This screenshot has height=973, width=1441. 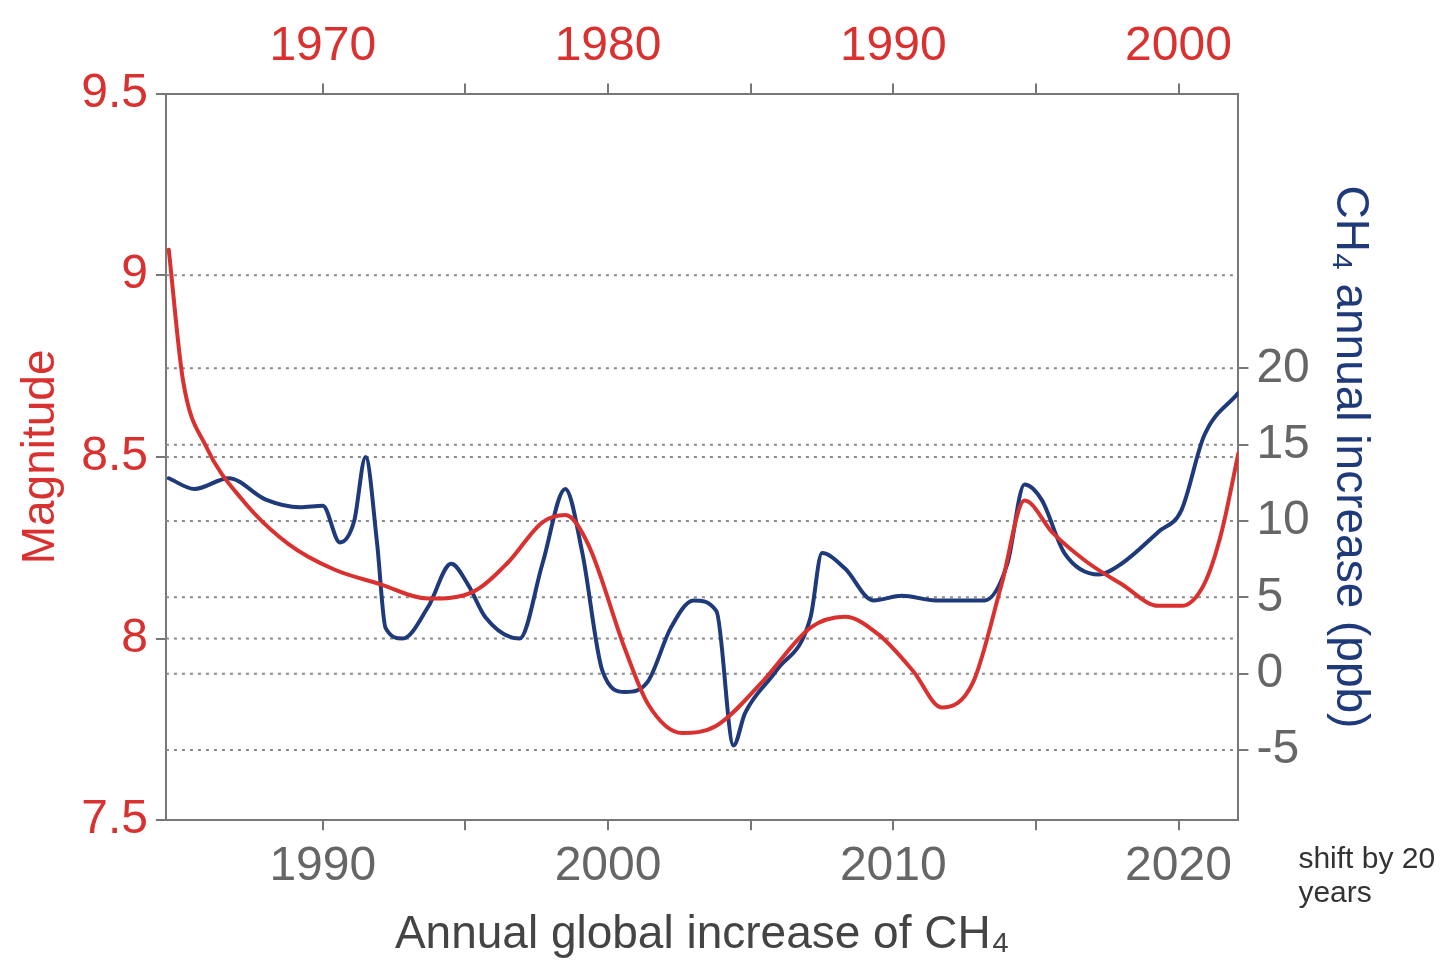 What do you see at coordinates (893, 864) in the screenshot?
I see `x-tick-label: 2010` at bounding box center [893, 864].